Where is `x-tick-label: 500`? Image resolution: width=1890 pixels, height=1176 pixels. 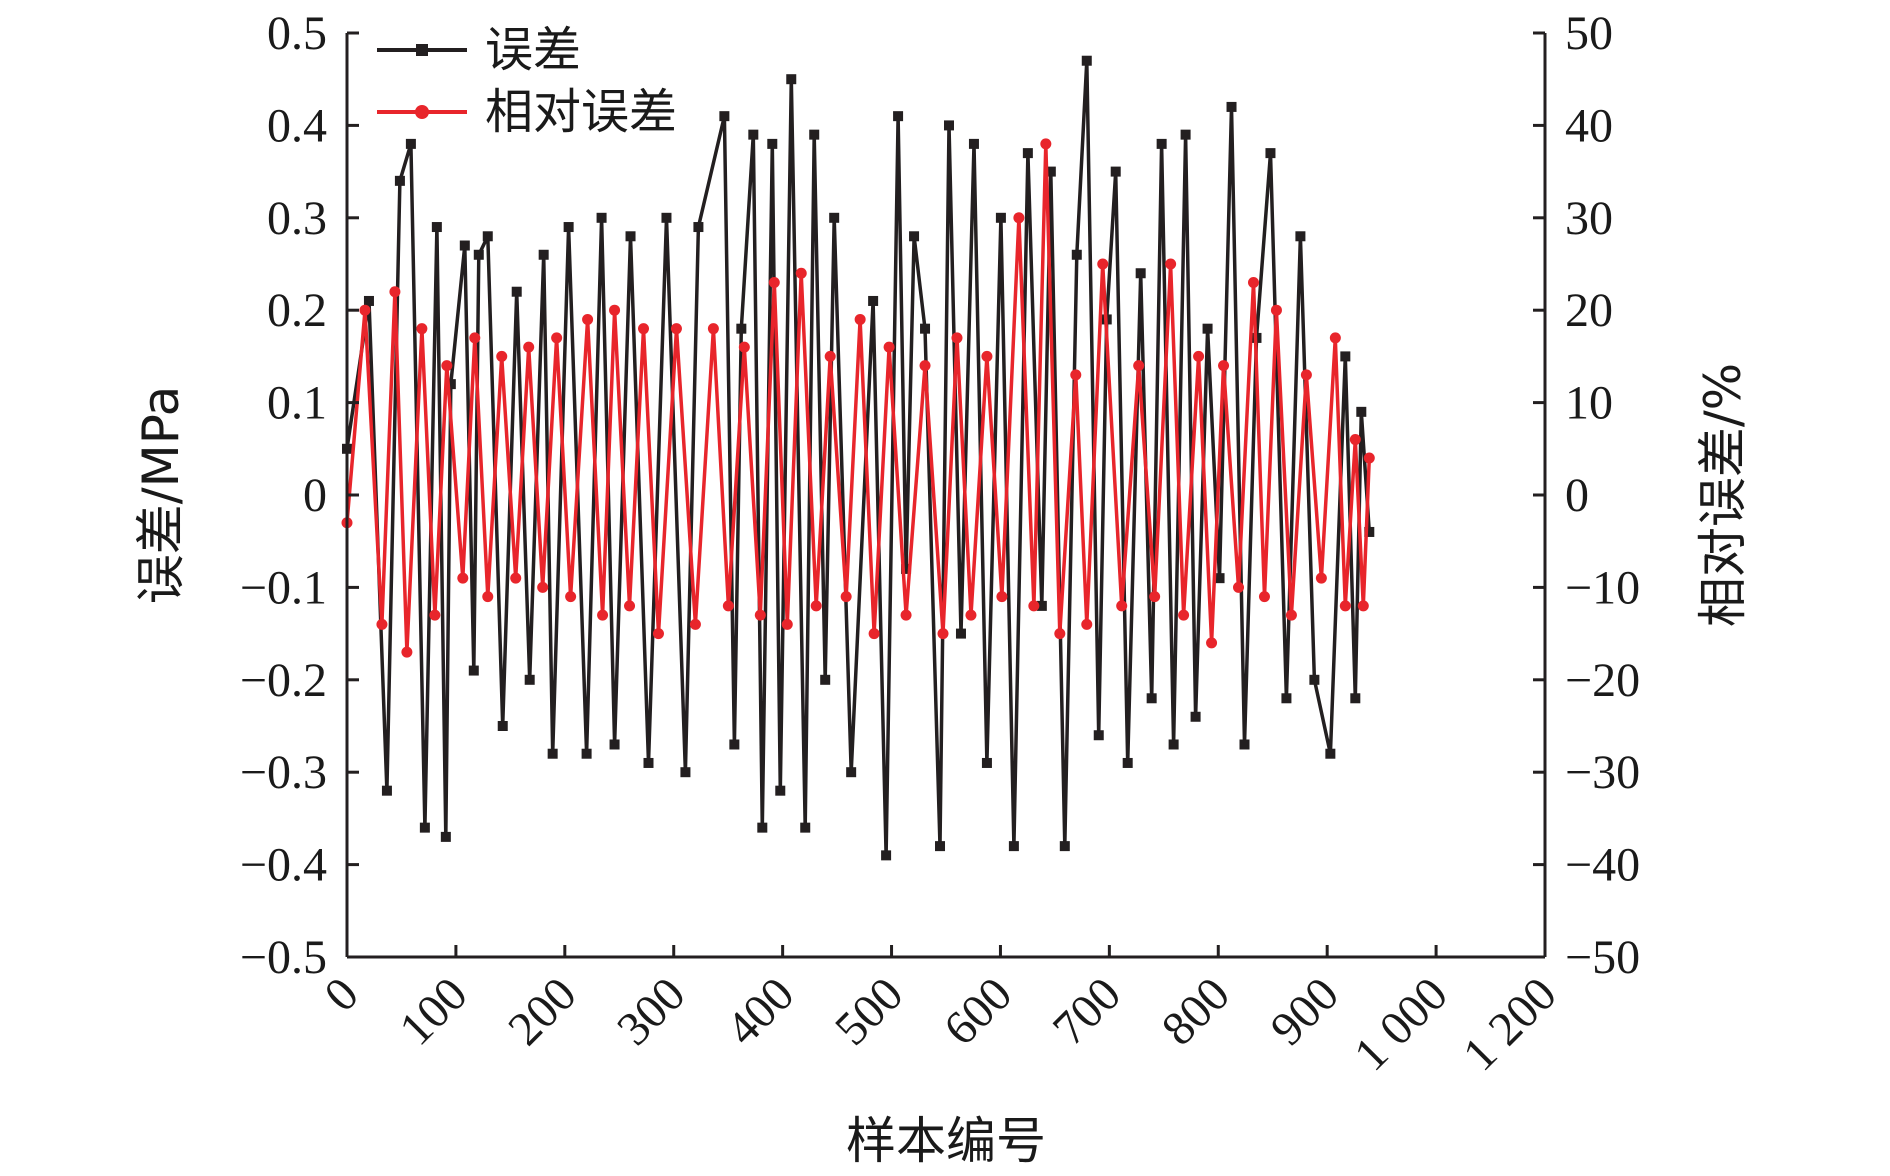
x-tick-label: 500 is located at coordinates (869, 1011).